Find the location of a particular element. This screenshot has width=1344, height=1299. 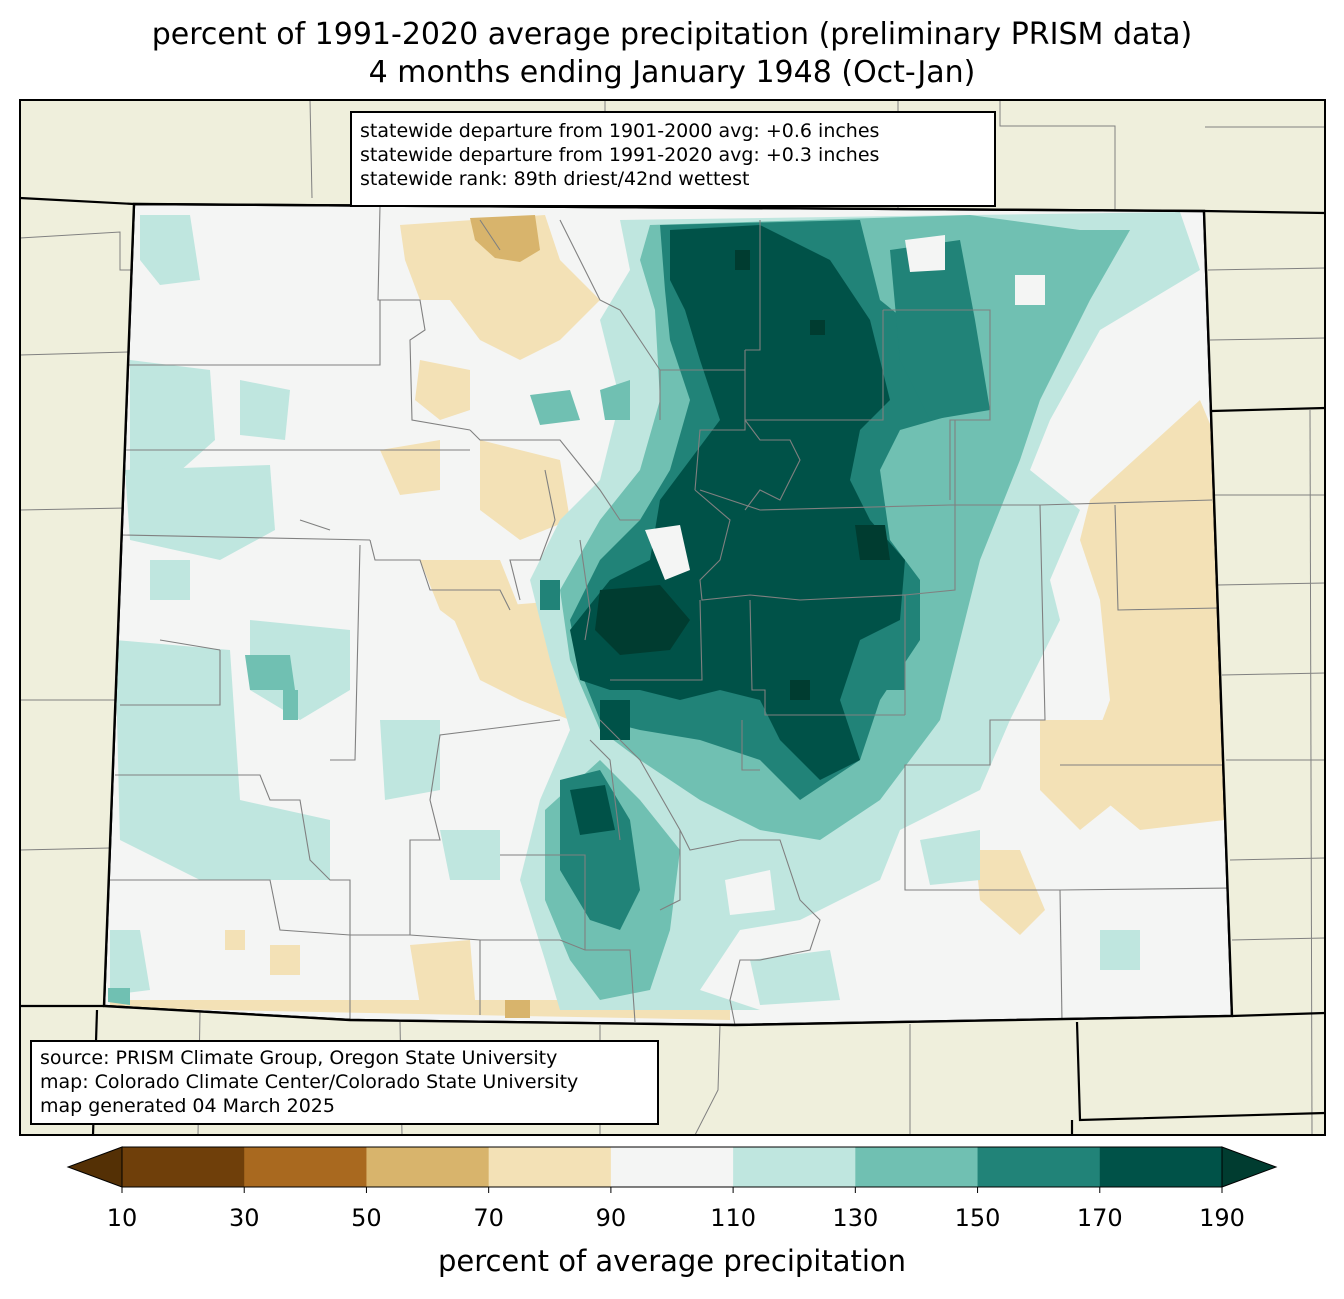

colorbar-outline is located at coordinates (672, 1167).